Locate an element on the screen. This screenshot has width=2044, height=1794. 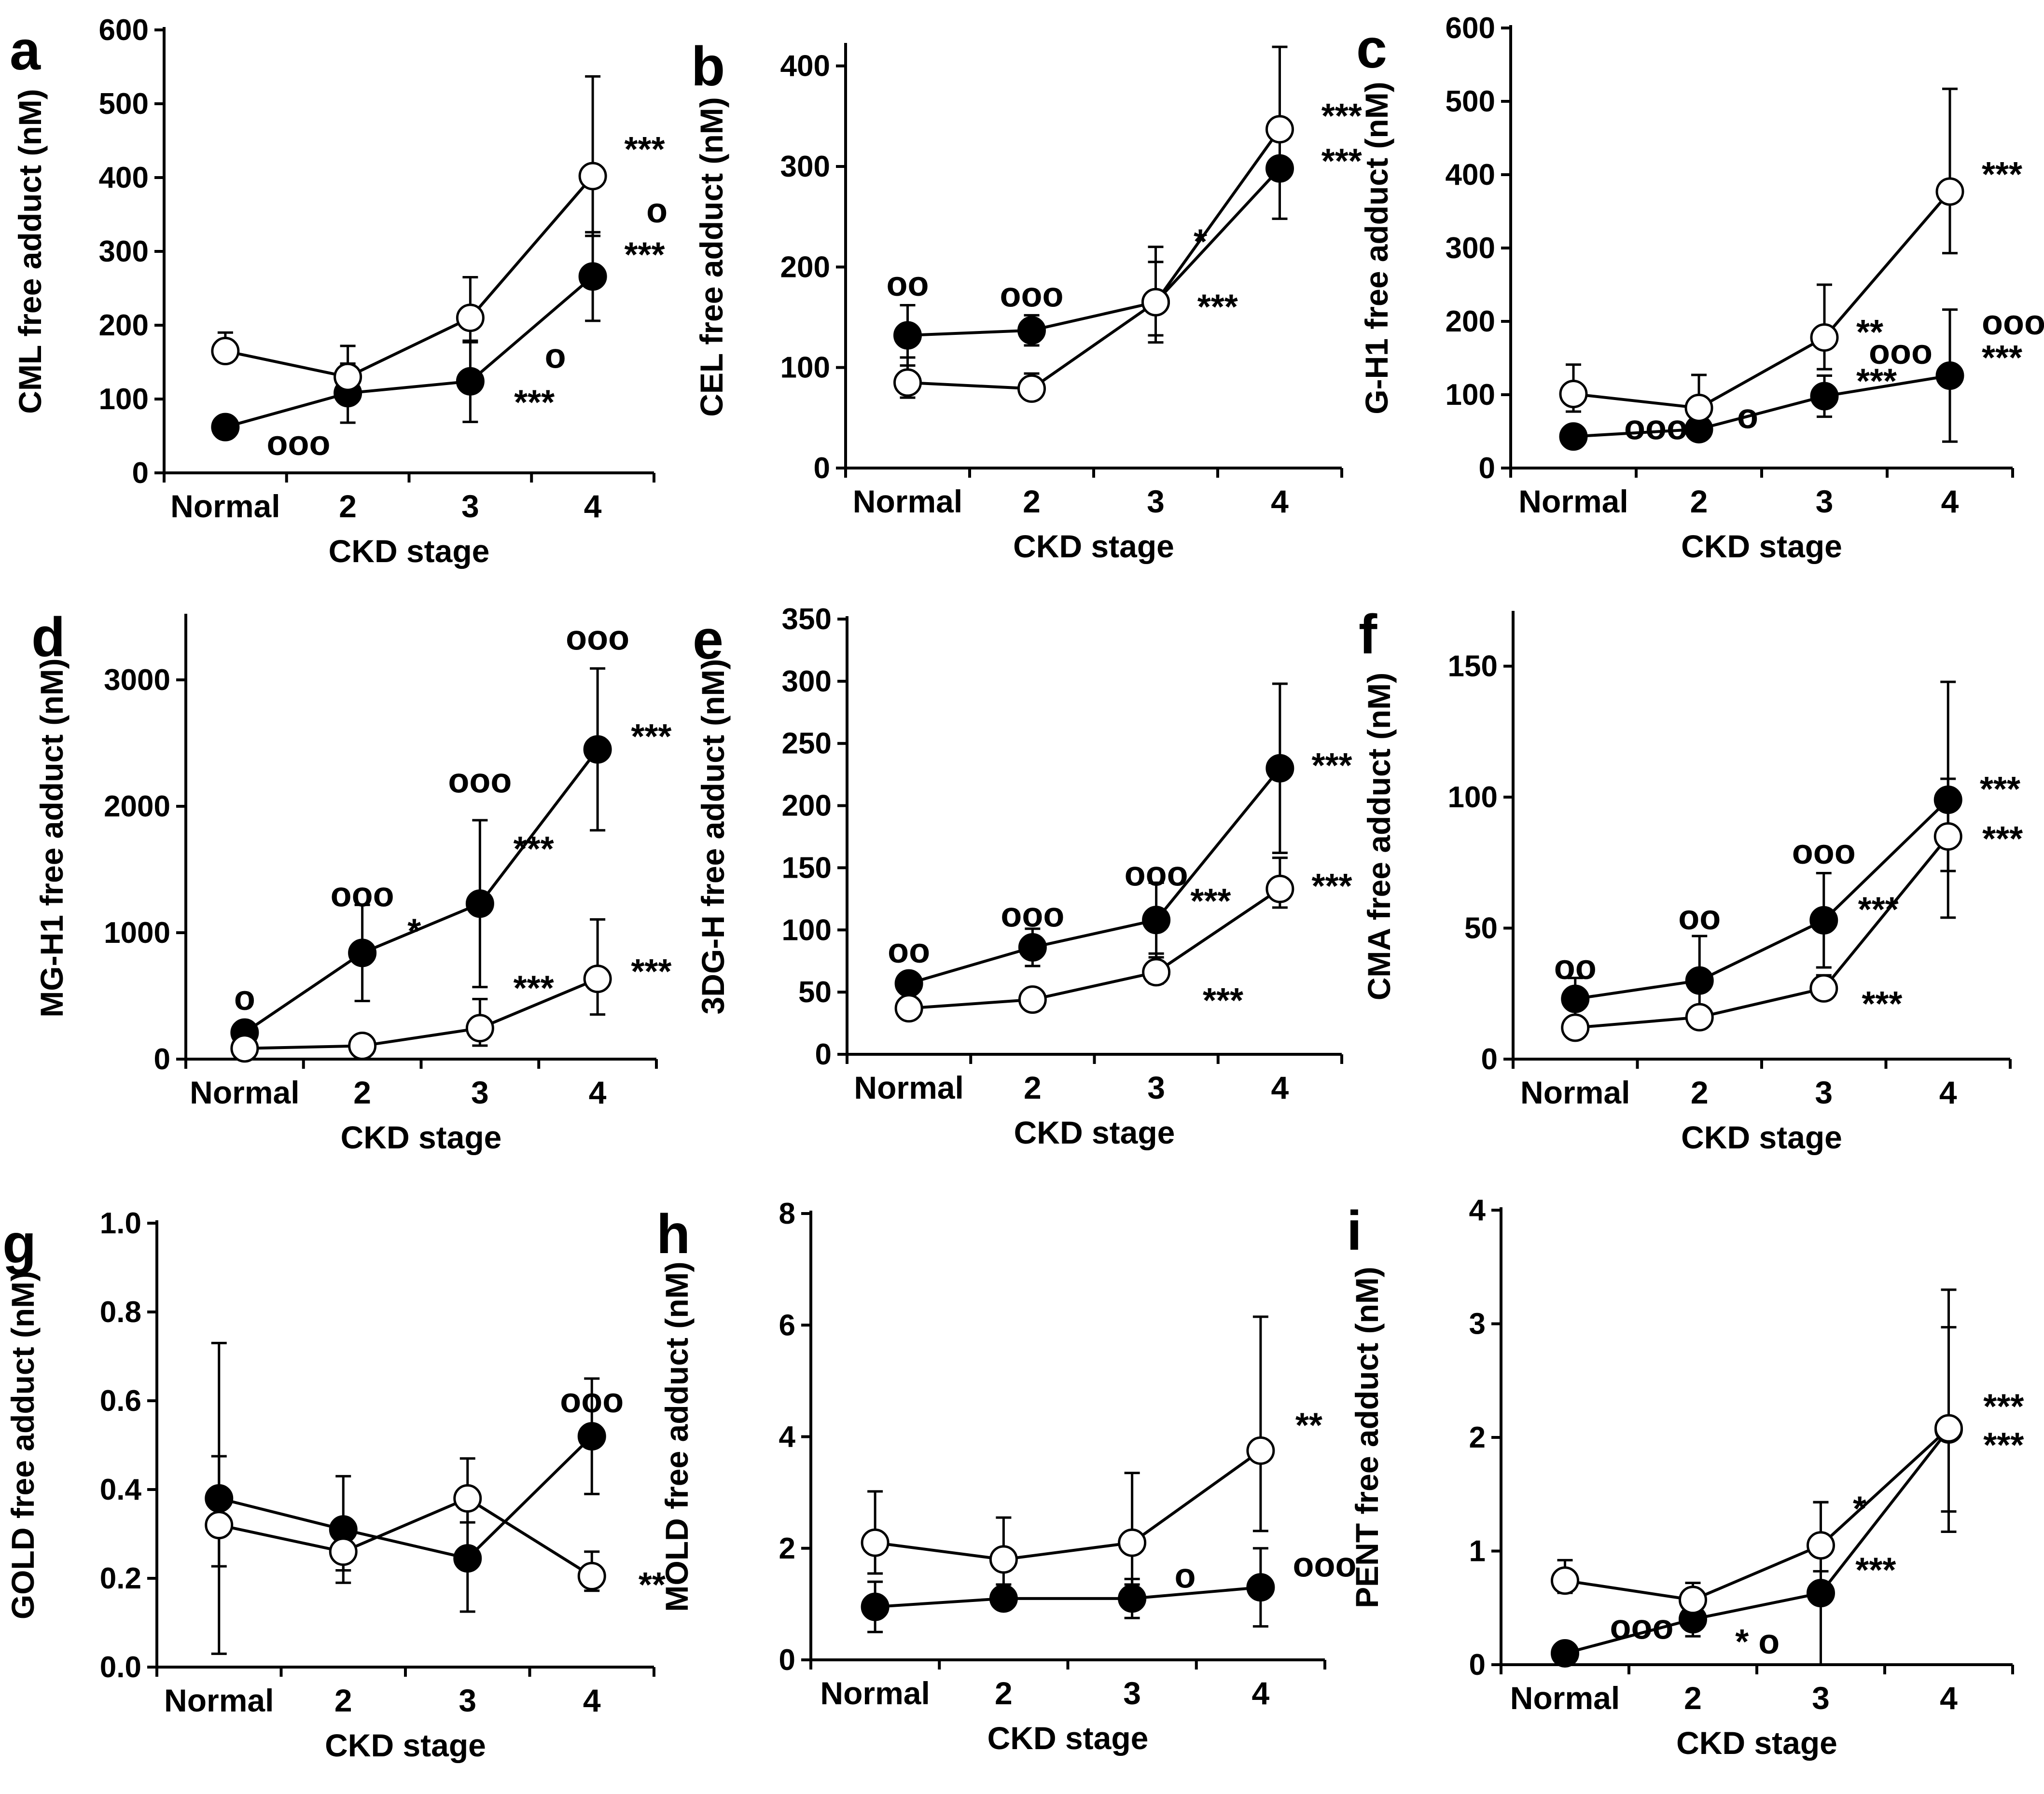
x-tick-label: 4 is located at coordinates (1949, 1698).